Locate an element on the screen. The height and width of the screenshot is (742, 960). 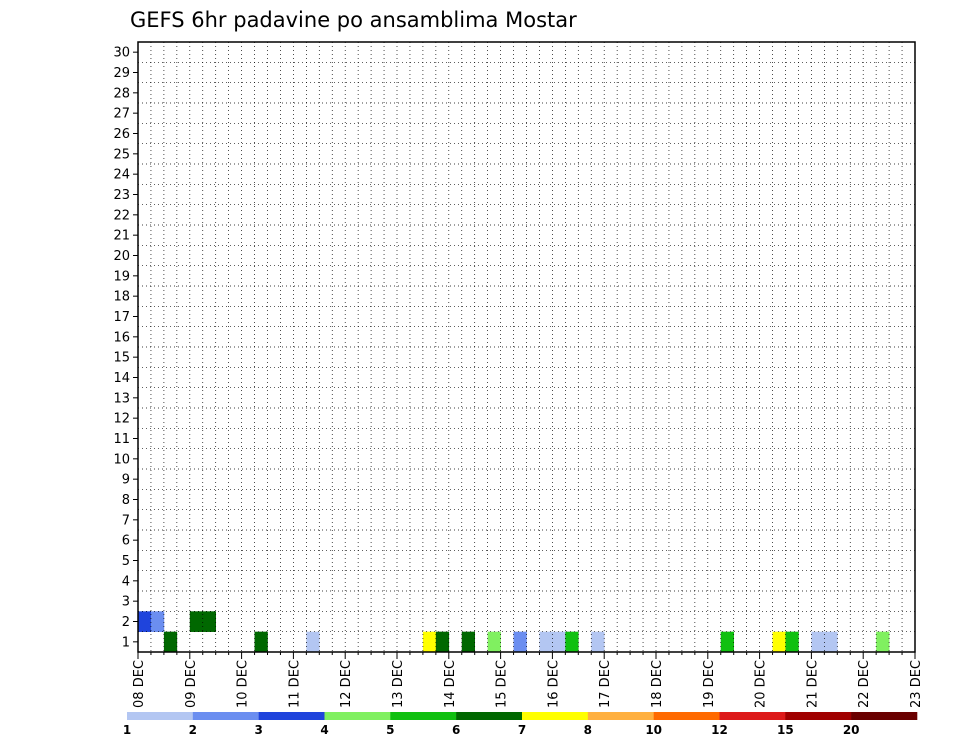
legend-label: 2 is located at coordinates (193, 730).